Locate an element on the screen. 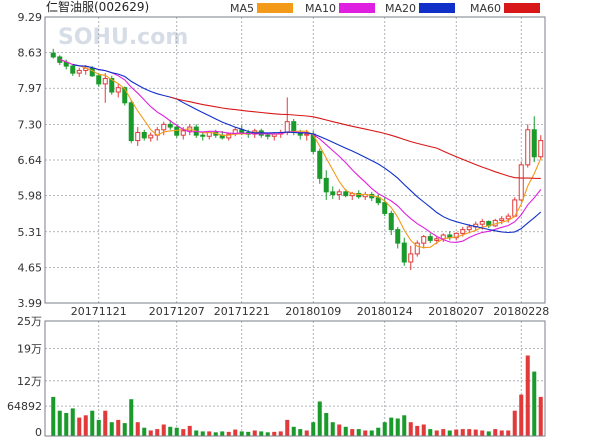 The height and width of the screenshot is (440, 600). date-tick-label: 20171207 is located at coordinates (177, 311).